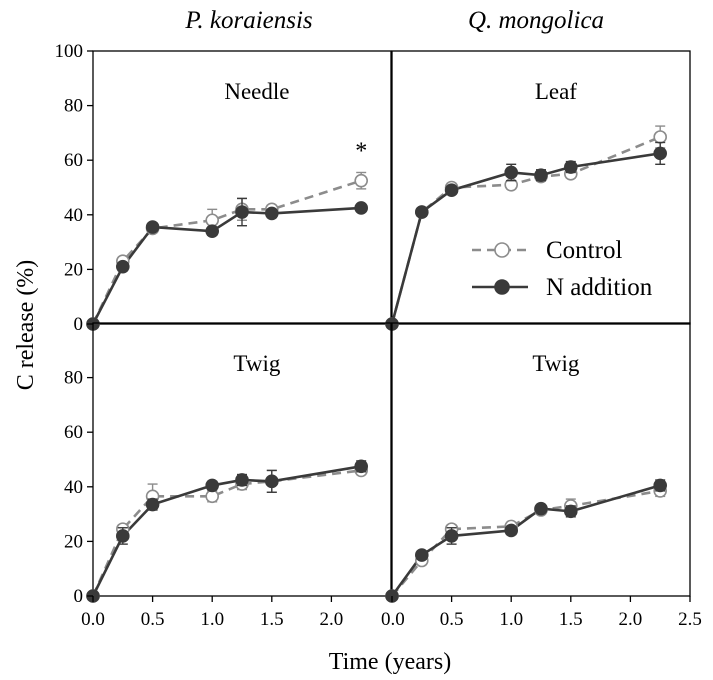 This screenshot has width=713, height=680. I want to click on legend: Control N addition, so click(562, 269).